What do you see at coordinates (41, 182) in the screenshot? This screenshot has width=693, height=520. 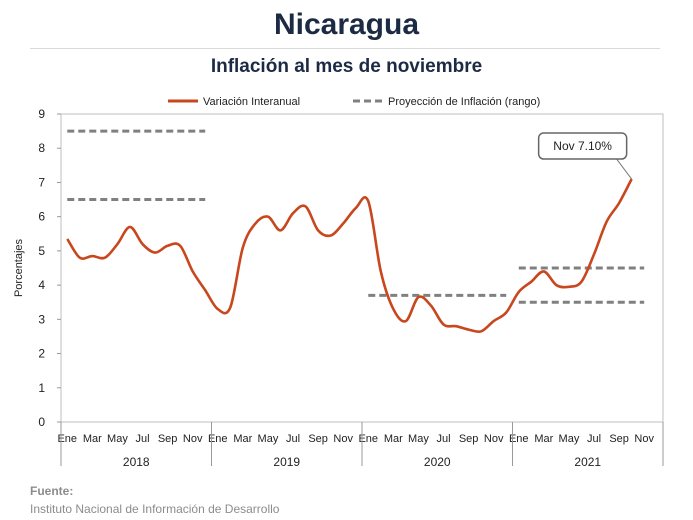 I see `y-tick-label: 7` at bounding box center [41, 182].